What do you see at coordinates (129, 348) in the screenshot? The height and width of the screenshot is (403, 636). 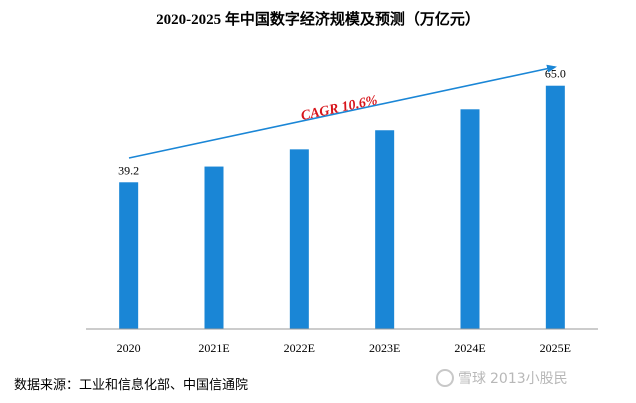 I see `x-tick-label-2020: 2020` at bounding box center [129, 348].